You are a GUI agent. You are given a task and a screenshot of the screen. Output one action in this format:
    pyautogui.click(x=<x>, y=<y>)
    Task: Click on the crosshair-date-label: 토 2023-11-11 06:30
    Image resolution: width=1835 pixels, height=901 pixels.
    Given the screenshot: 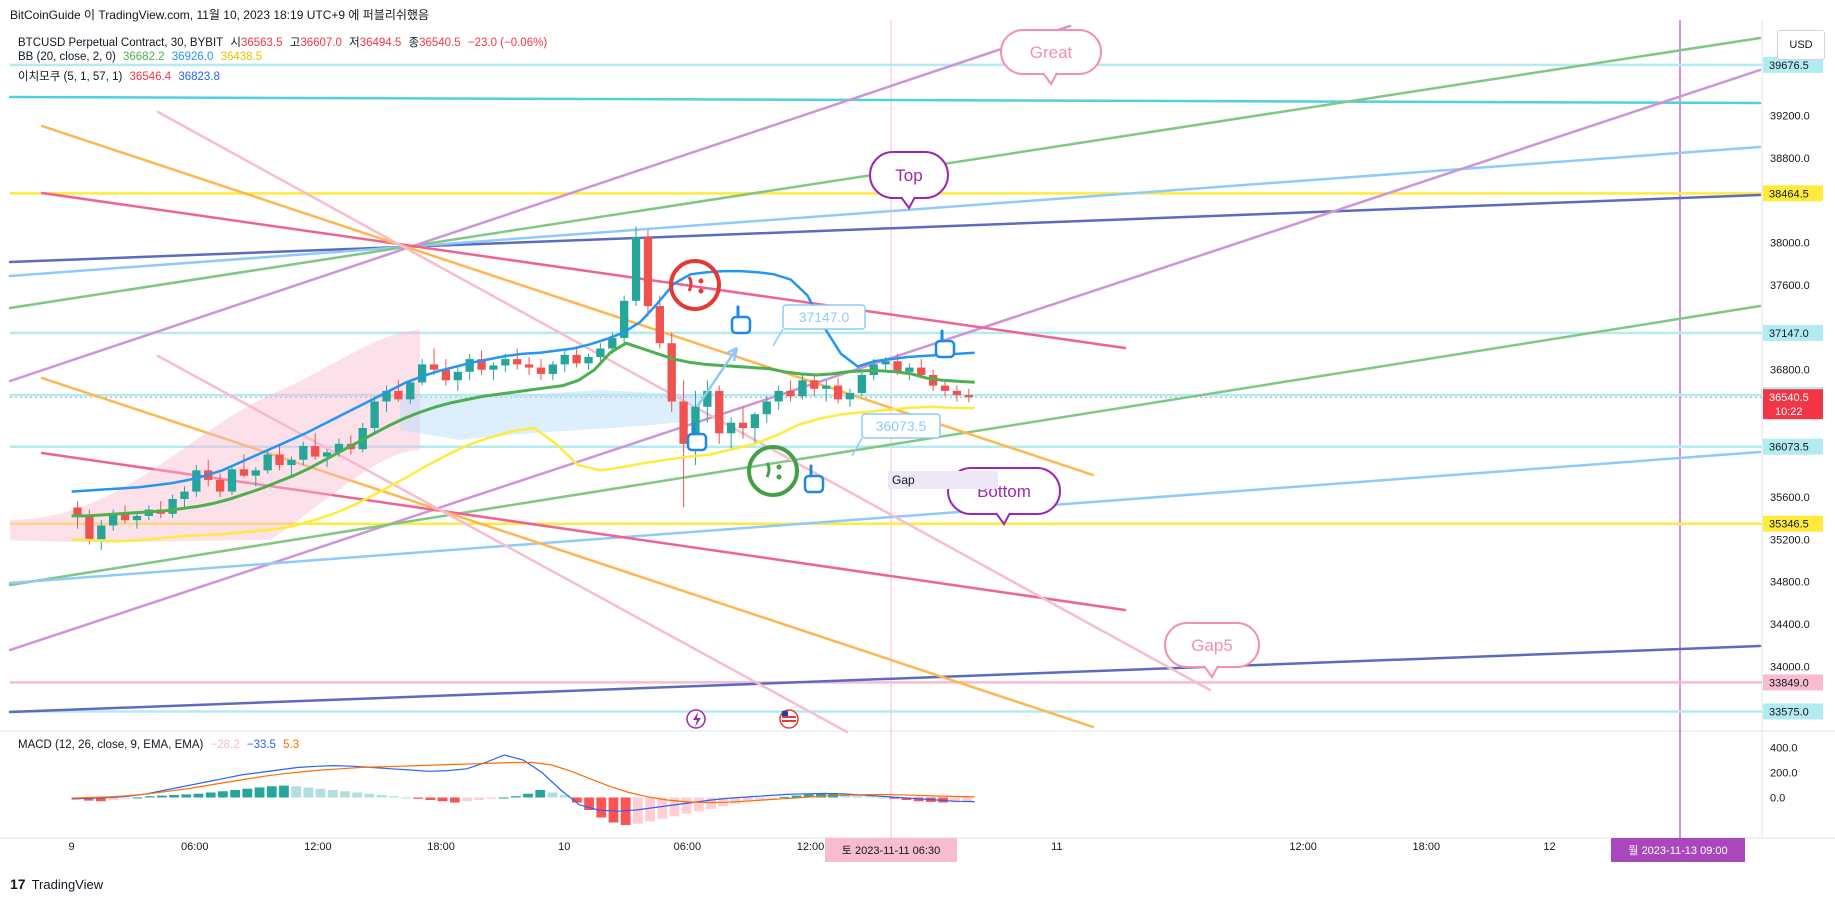 What is the action you would take?
    pyautogui.click(x=891, y=851)
    